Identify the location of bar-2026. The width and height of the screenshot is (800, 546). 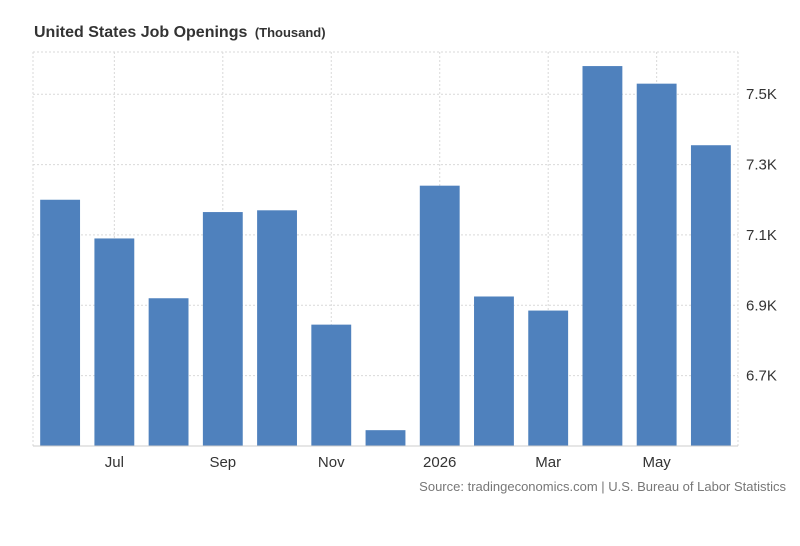
(439, 315).